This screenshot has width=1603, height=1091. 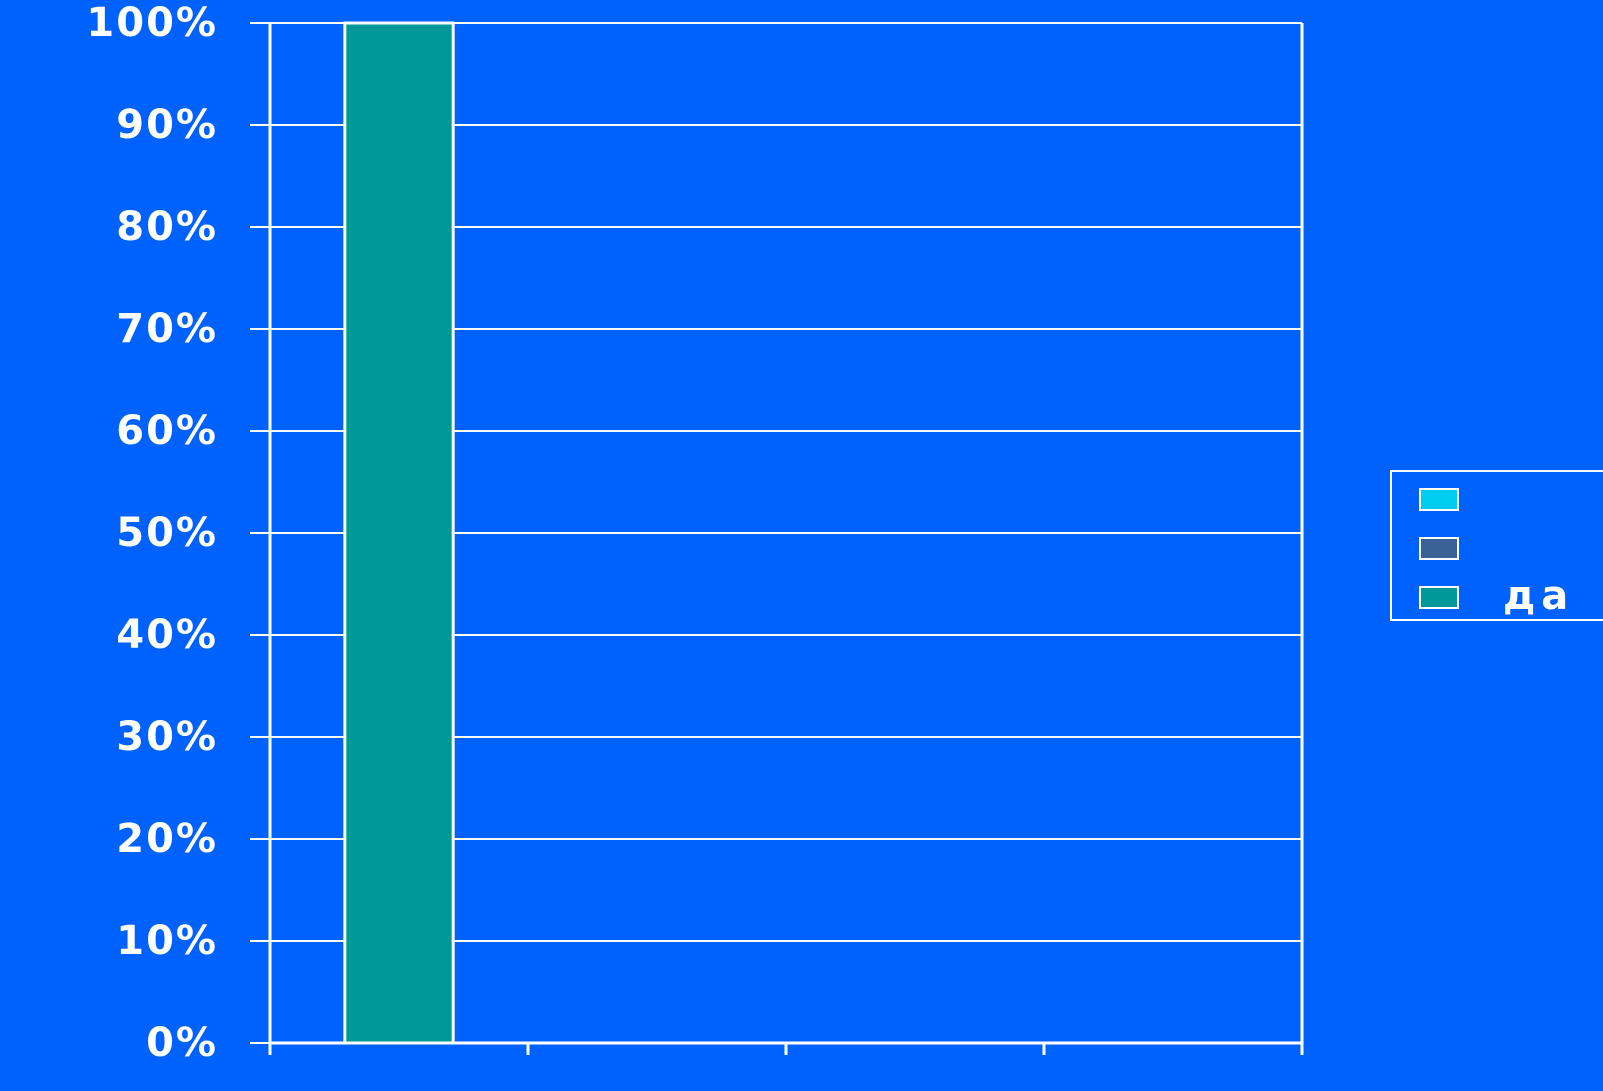 I want to click on legend: да, so click(x=1496, y=545).